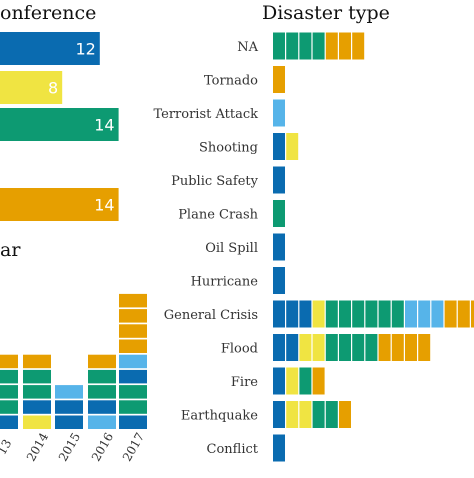 This screenshot has height=478, width=474. What do you see at coordinates (73, 378) in the screenshot?
I see `year-stacked-bars: 13 2014 2015 2016 2017` at bounding box center [73, 378].